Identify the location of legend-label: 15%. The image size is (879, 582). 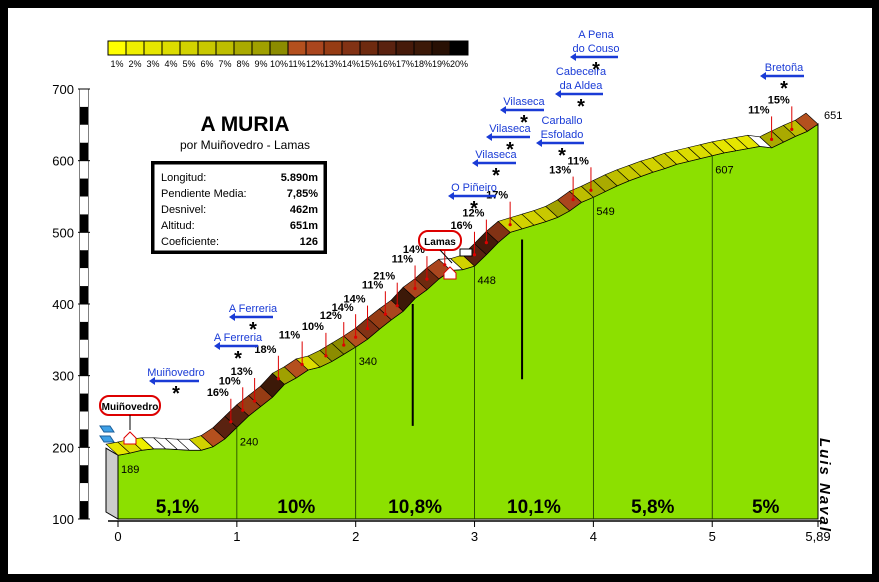
(369, 64).